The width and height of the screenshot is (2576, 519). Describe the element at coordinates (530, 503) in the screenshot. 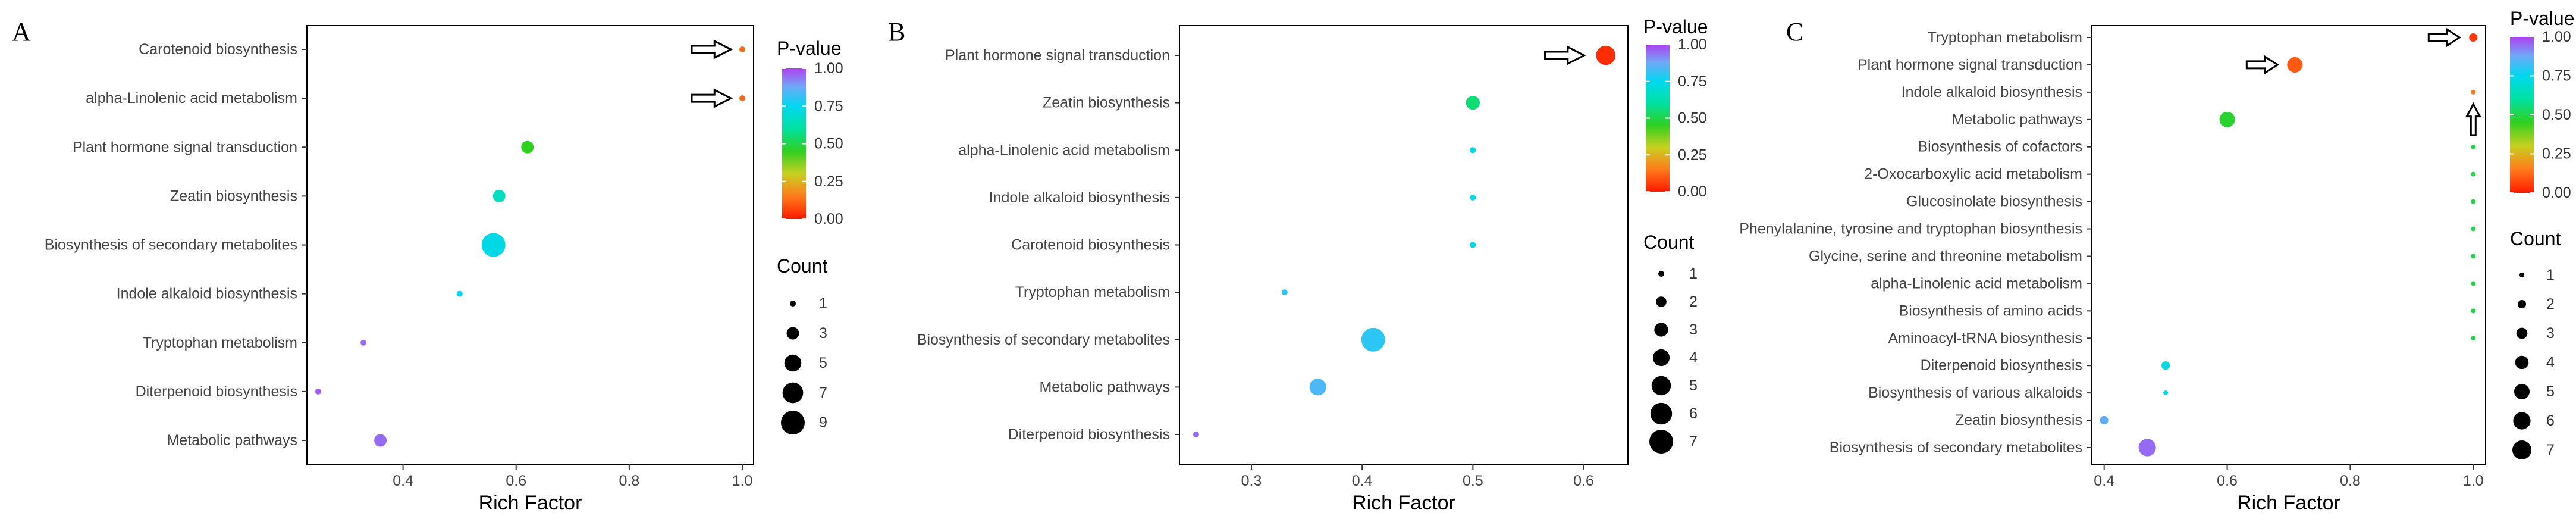

I see `x-axis-title: Rich Factor` at that location.